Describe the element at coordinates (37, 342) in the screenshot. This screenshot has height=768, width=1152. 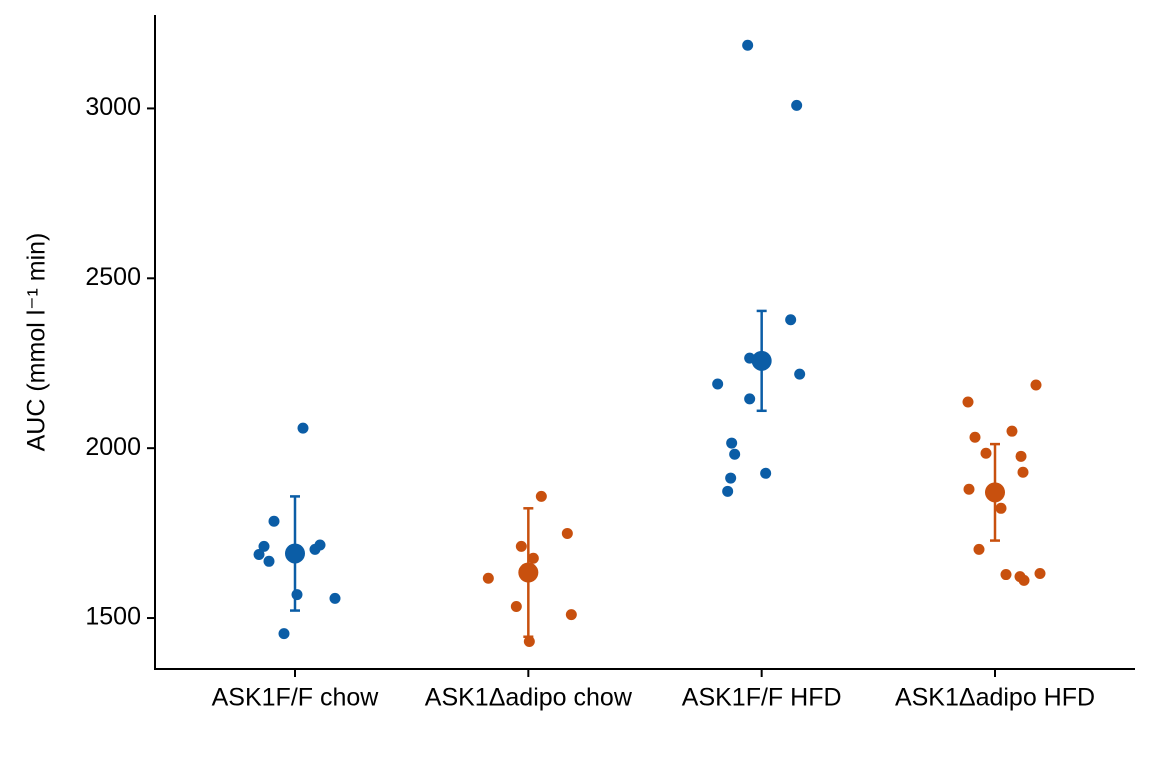
I see `y-axis-label: AUC (mmol l⁻¹ min)` at that location.